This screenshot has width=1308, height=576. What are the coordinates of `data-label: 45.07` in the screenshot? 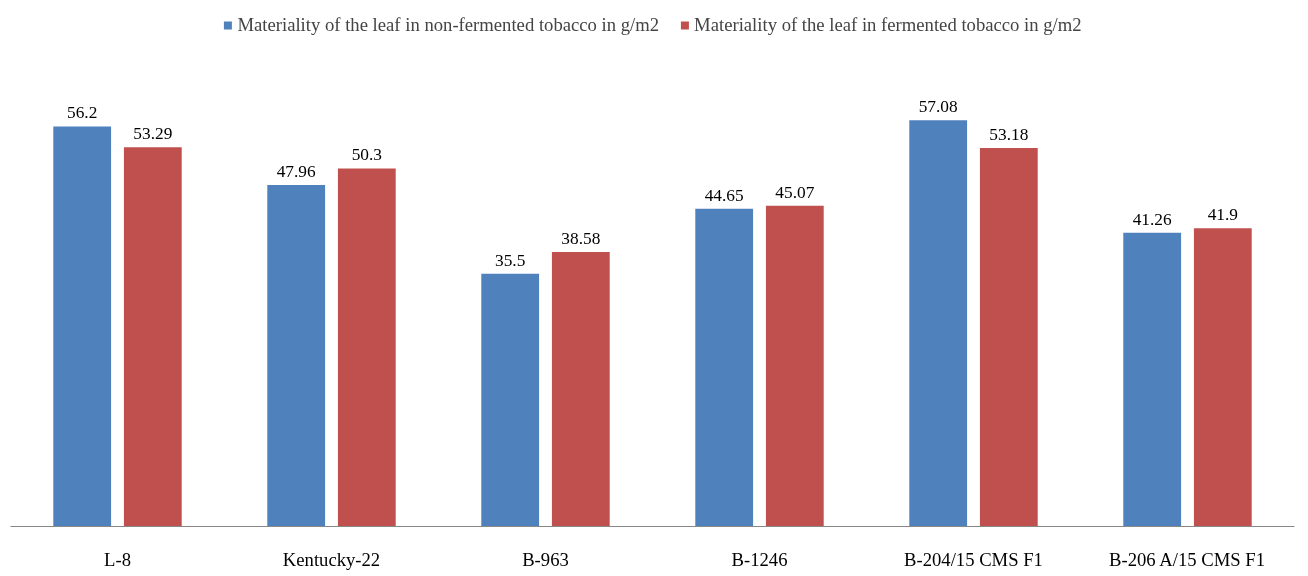 It's located at (795, 192).